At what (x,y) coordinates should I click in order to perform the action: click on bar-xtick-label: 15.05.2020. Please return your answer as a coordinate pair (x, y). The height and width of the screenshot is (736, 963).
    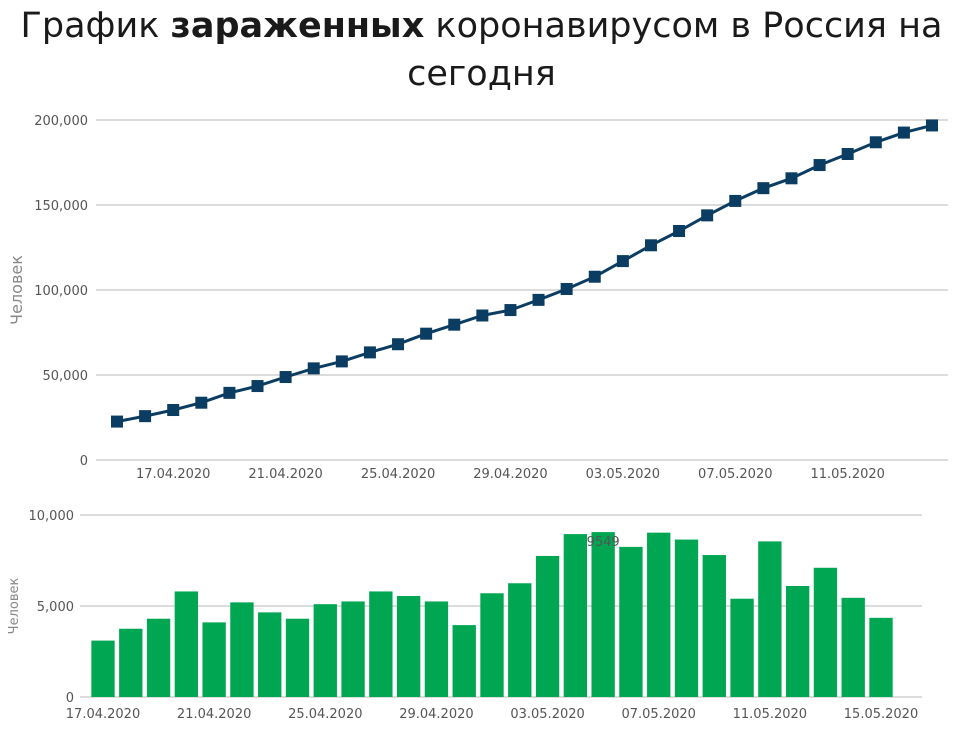
    Looking at the image, I should click on (881, 714).